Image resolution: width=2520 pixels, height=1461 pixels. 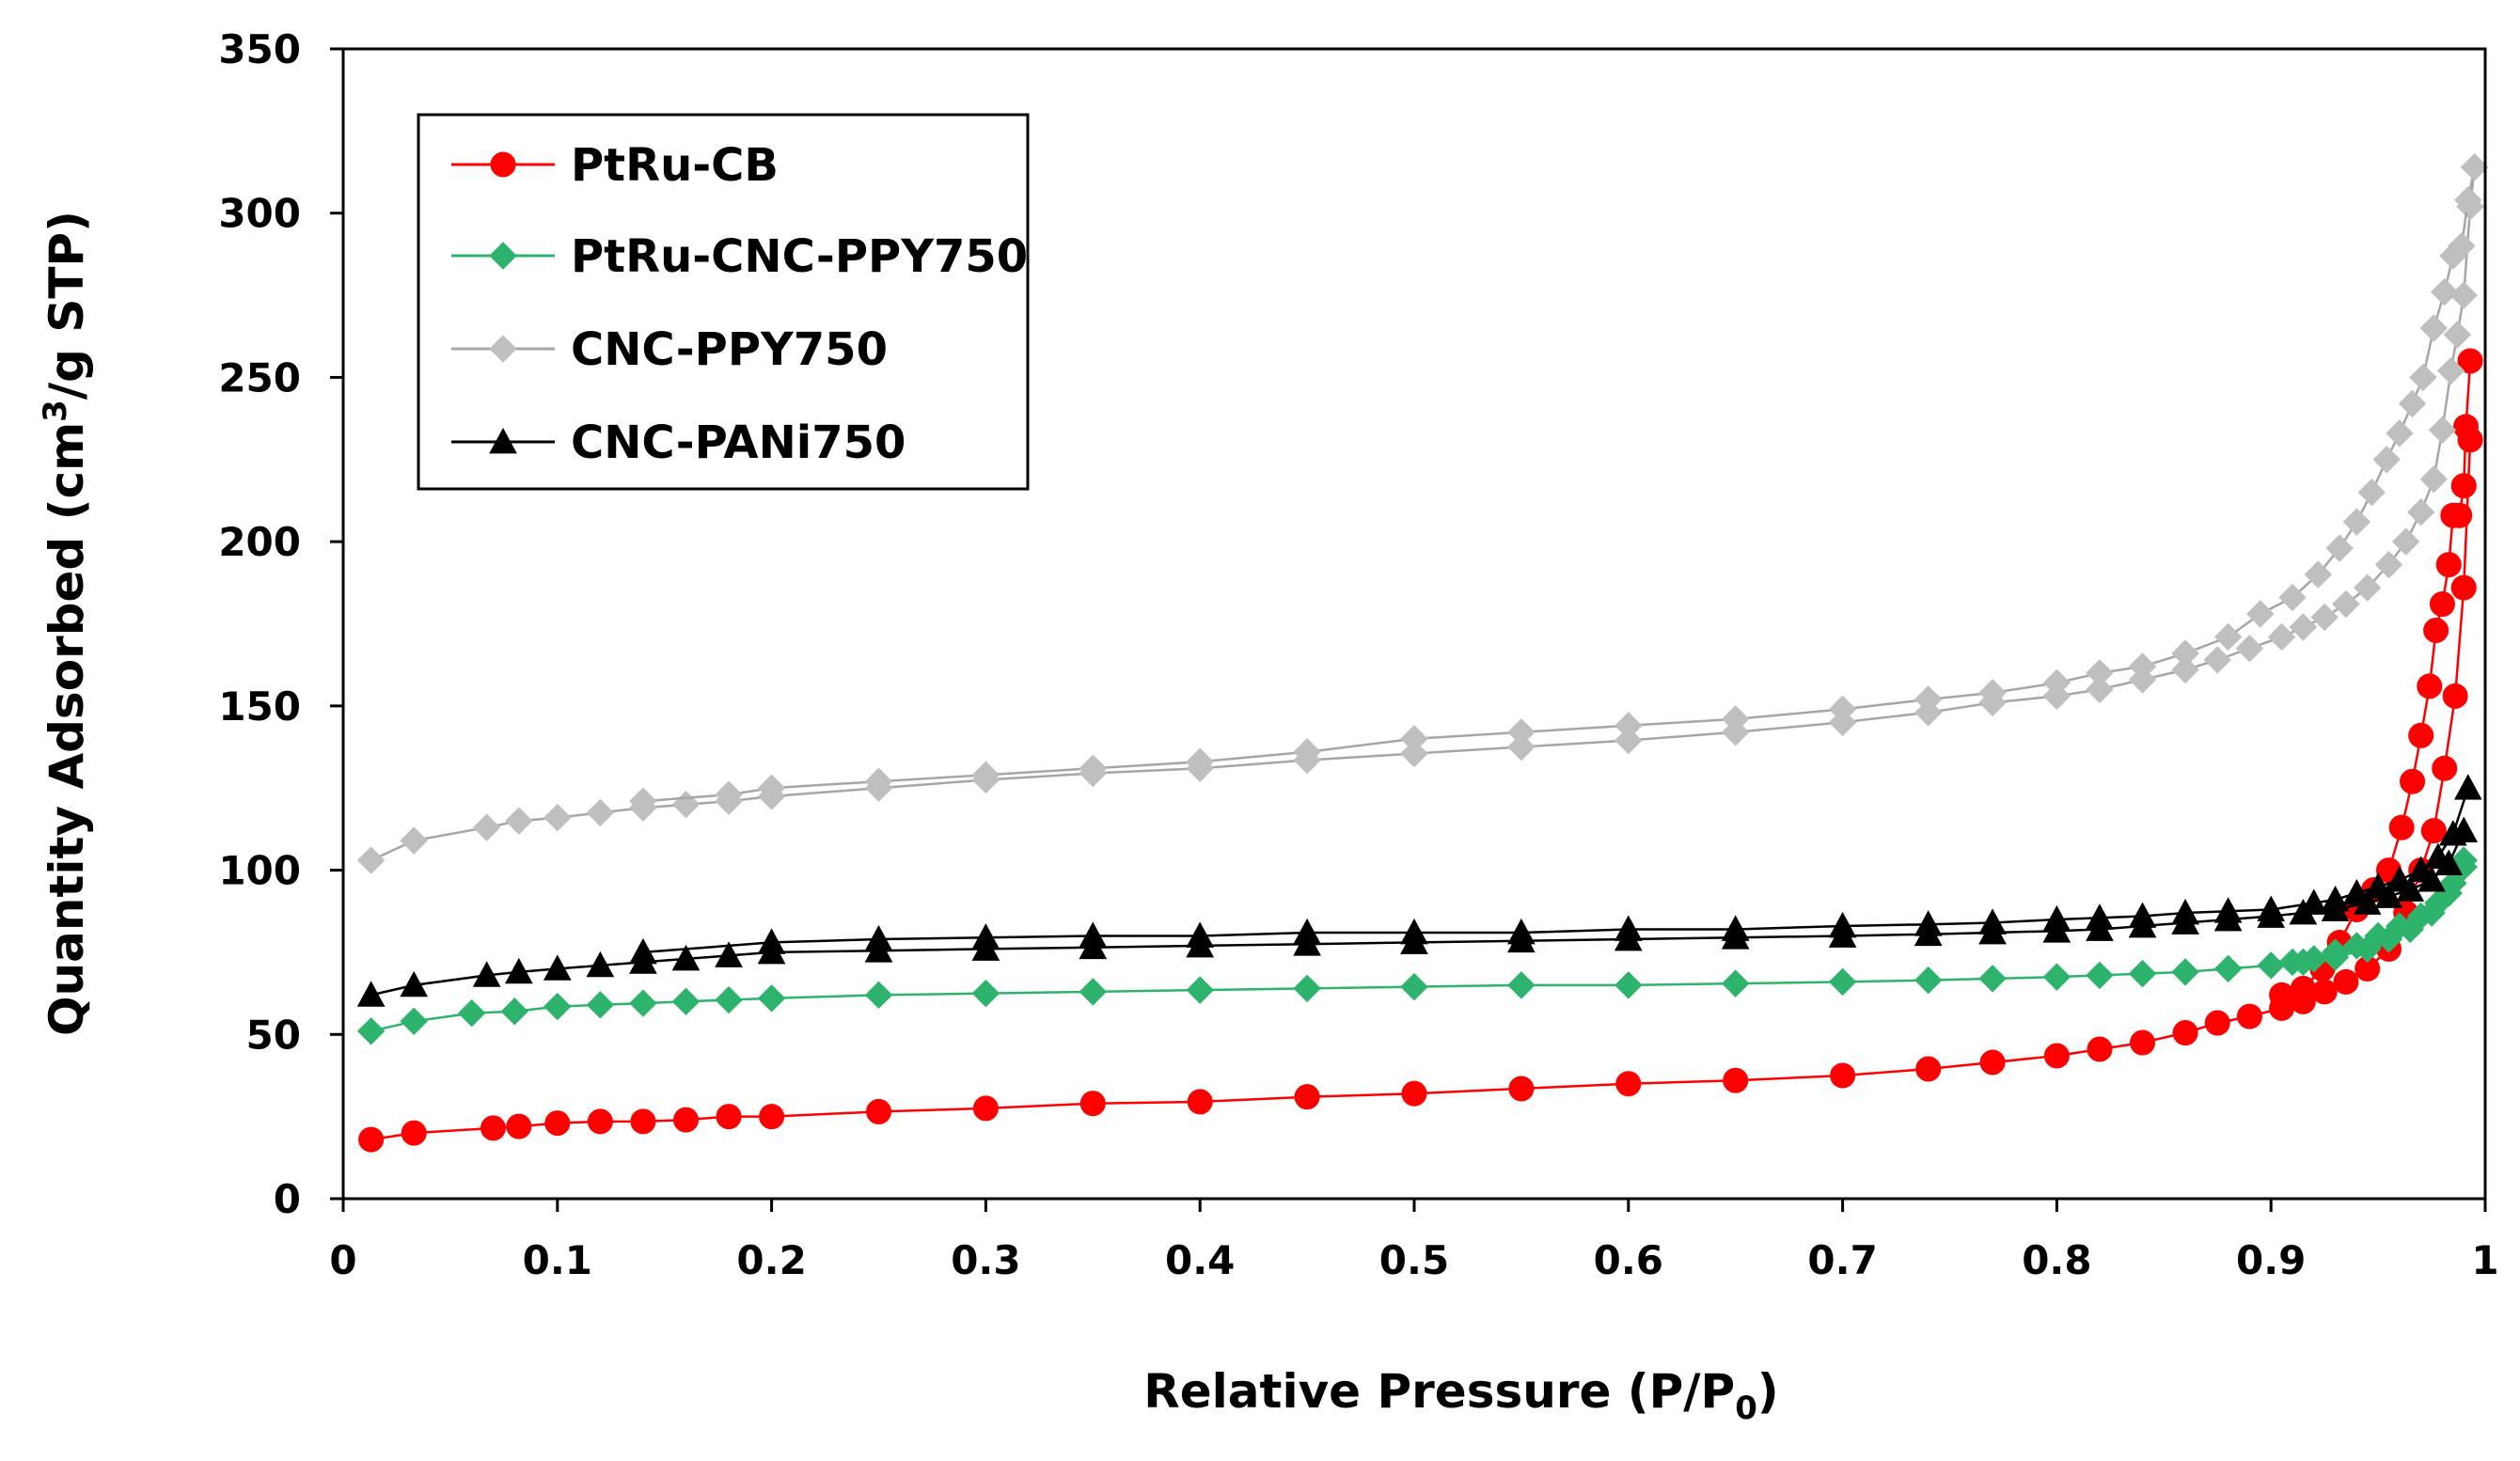 I want to click on ptru-cnc-ppy750-desorption-line, so click(x=2378, y=912).